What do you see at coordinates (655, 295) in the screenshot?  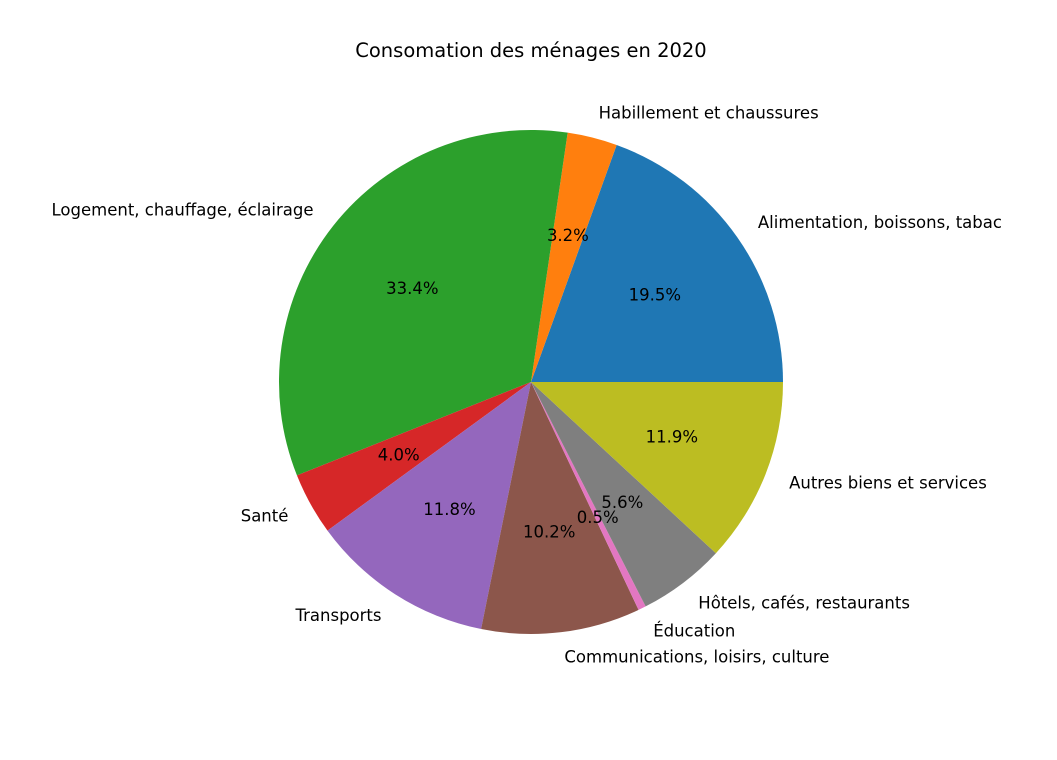 I see `slice-percent-label: 19.5%` at bounding box center [655, 295].